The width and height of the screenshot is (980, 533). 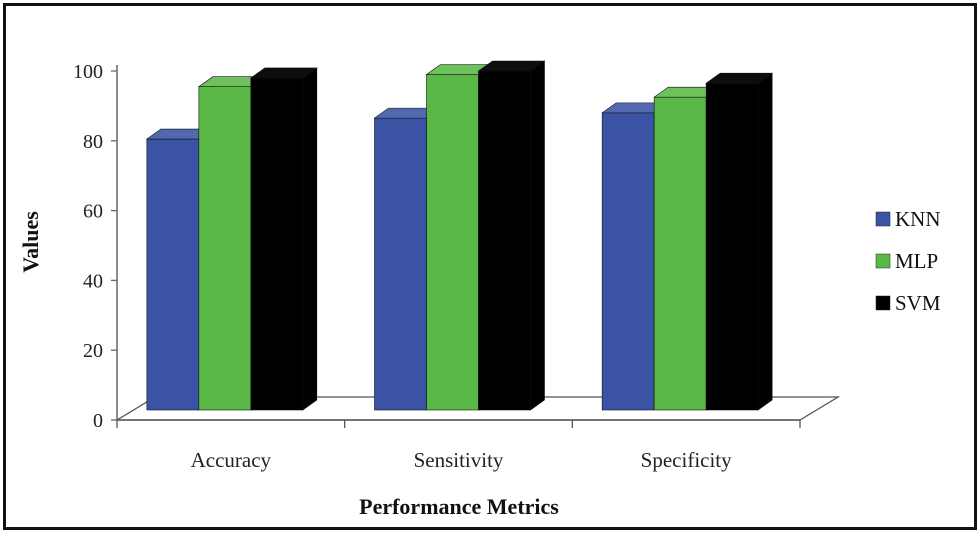 What do you see at coordinates (916, 261) in the screenshot?
I see `legend-label-mlp: MLP` at bounding box center [916, 261].